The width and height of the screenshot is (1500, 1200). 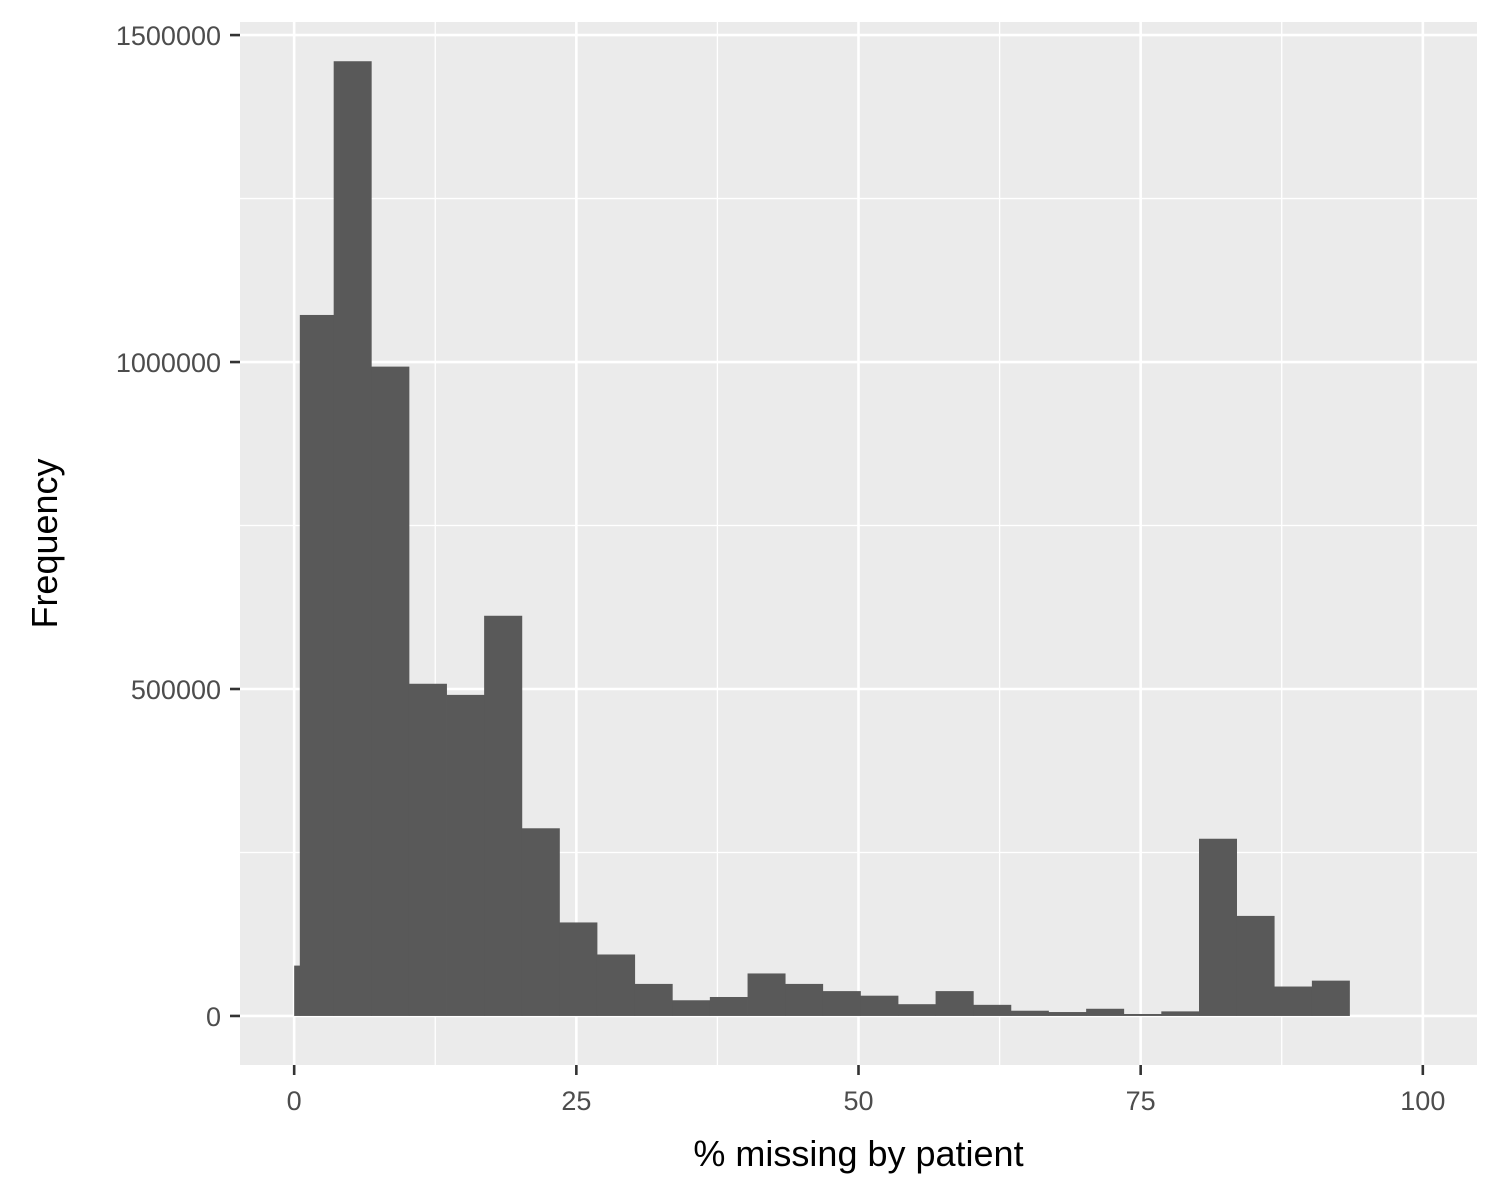 I want to click on x-tick-label: 50, so click(x=858, y=1101).